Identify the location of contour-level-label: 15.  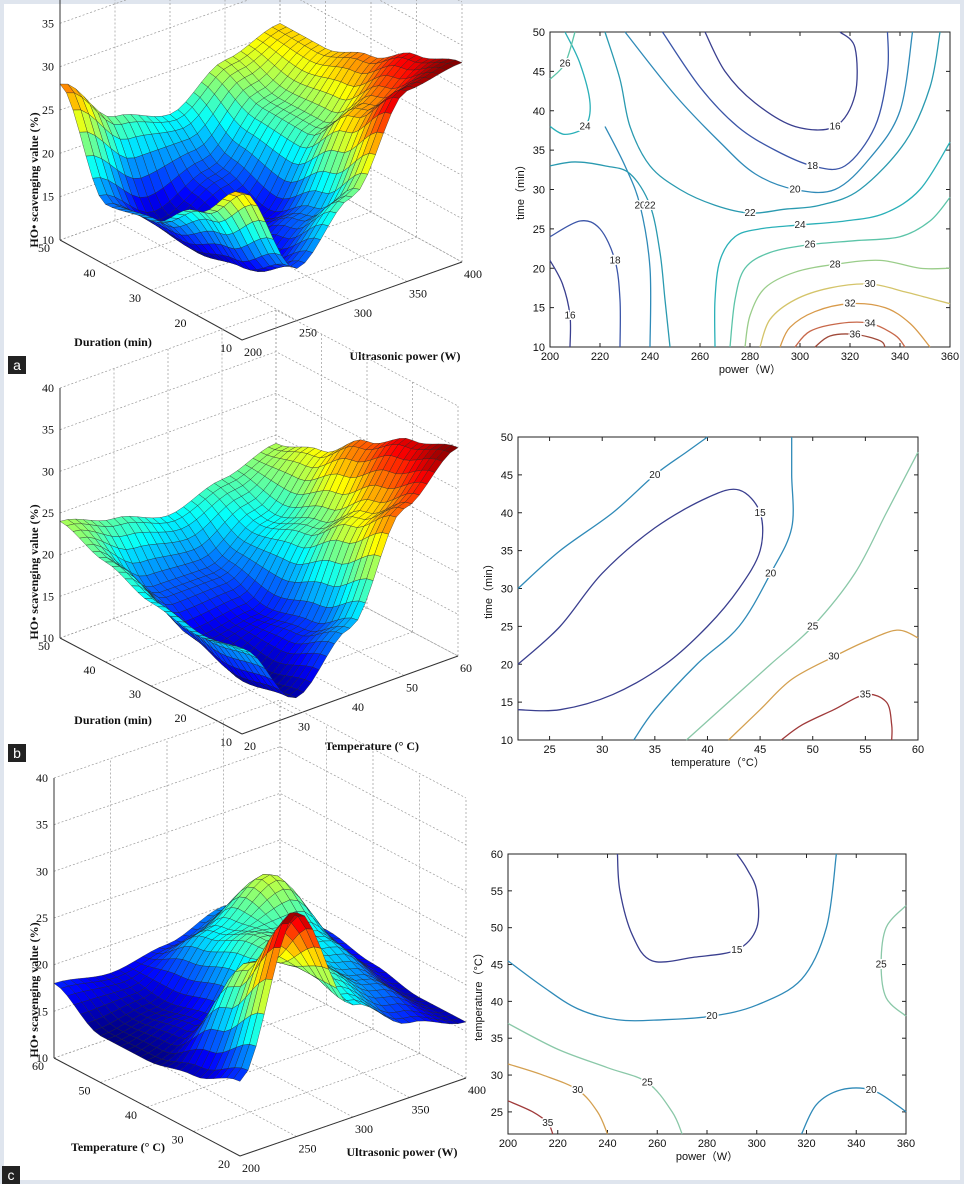
(737, 950).